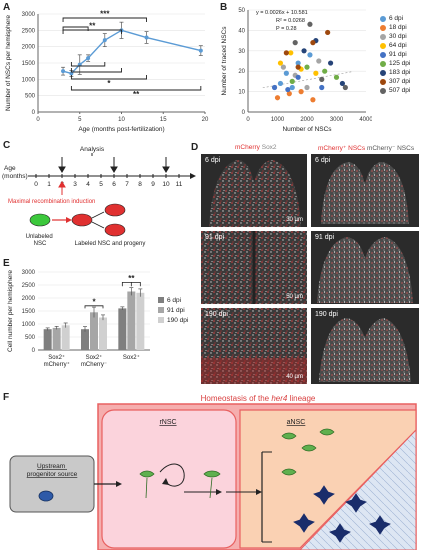 Image resolution: width=421 pixels, height=550 pixels. Describe the element at coordinates (29, 299) in the screenshot. I see `y-tick-label: 2000` at that location.